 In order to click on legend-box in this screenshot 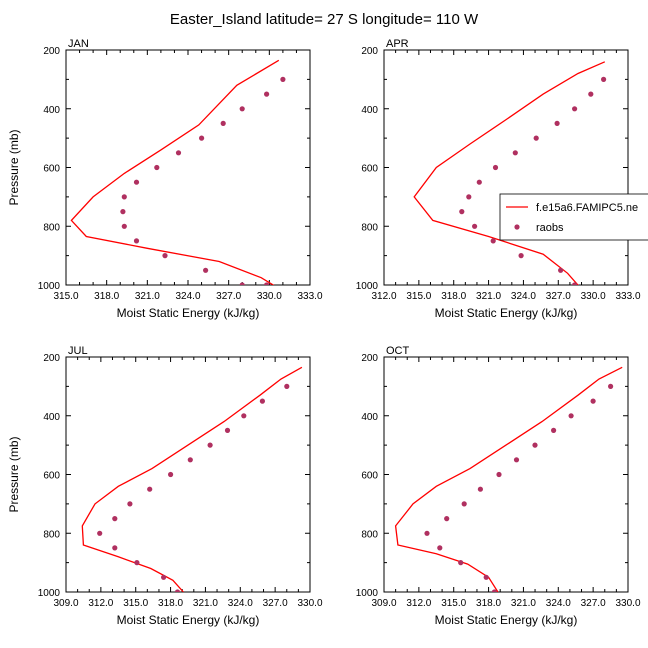, I will do `click(573, 217)`.